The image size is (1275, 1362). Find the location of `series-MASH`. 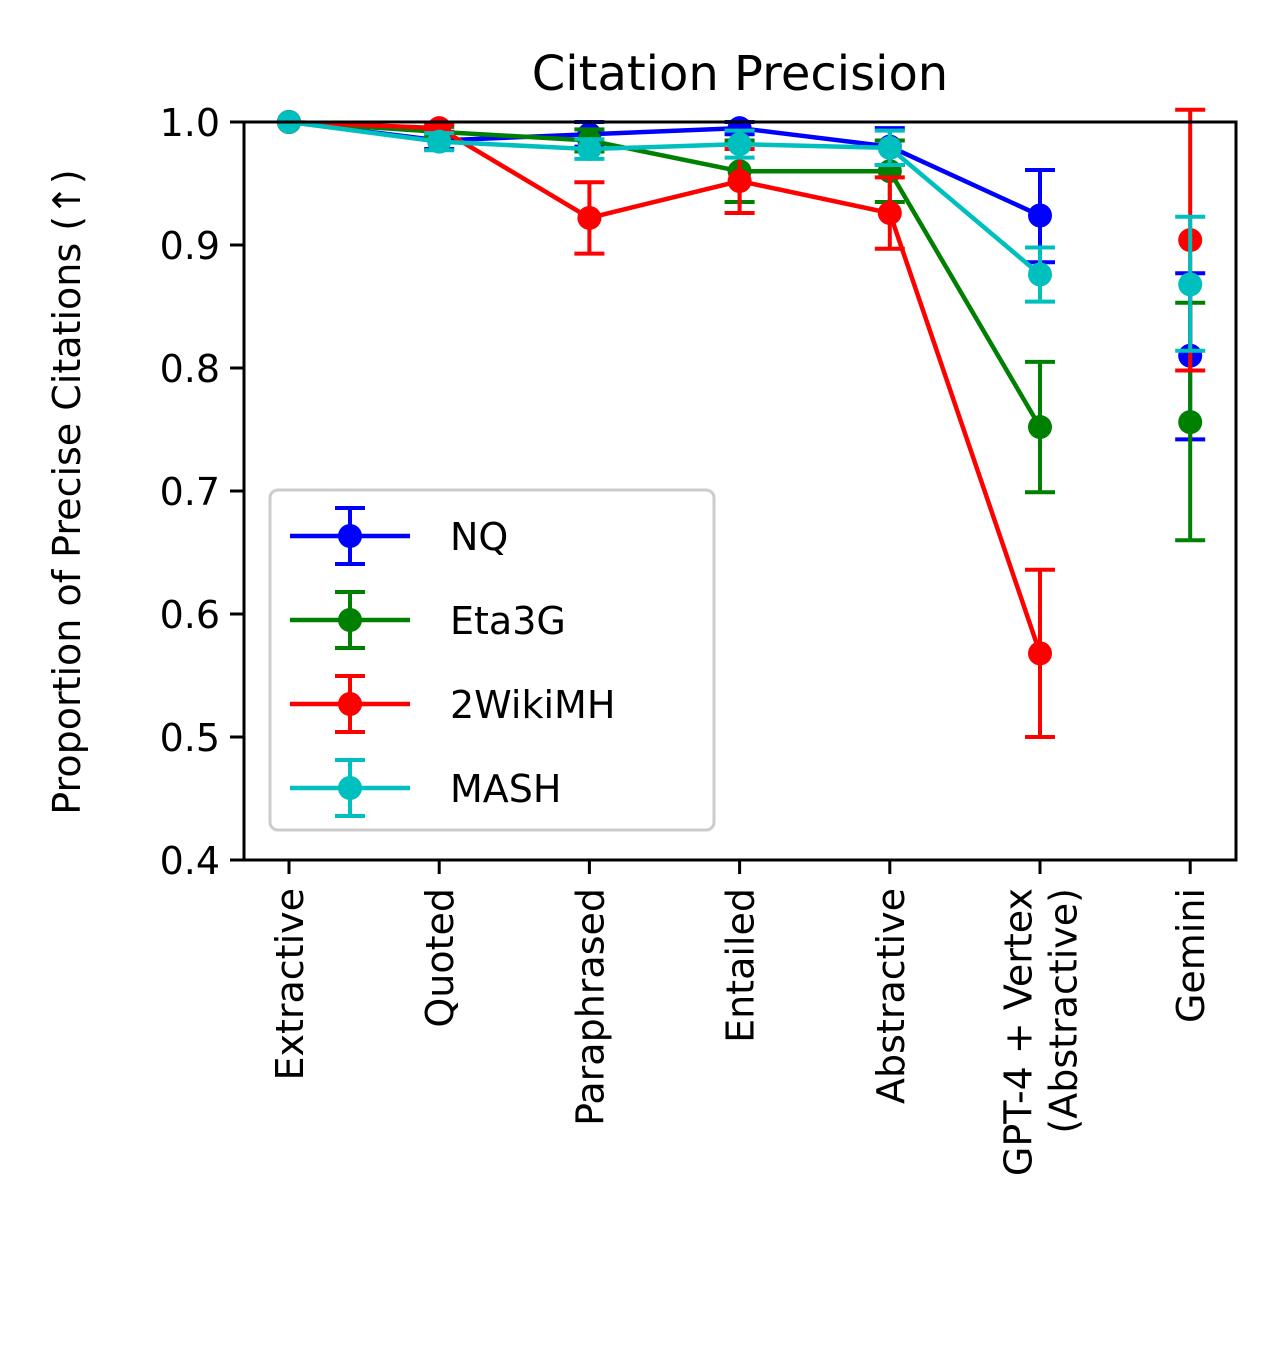

series-MASH is located at coordinates (741, 231).